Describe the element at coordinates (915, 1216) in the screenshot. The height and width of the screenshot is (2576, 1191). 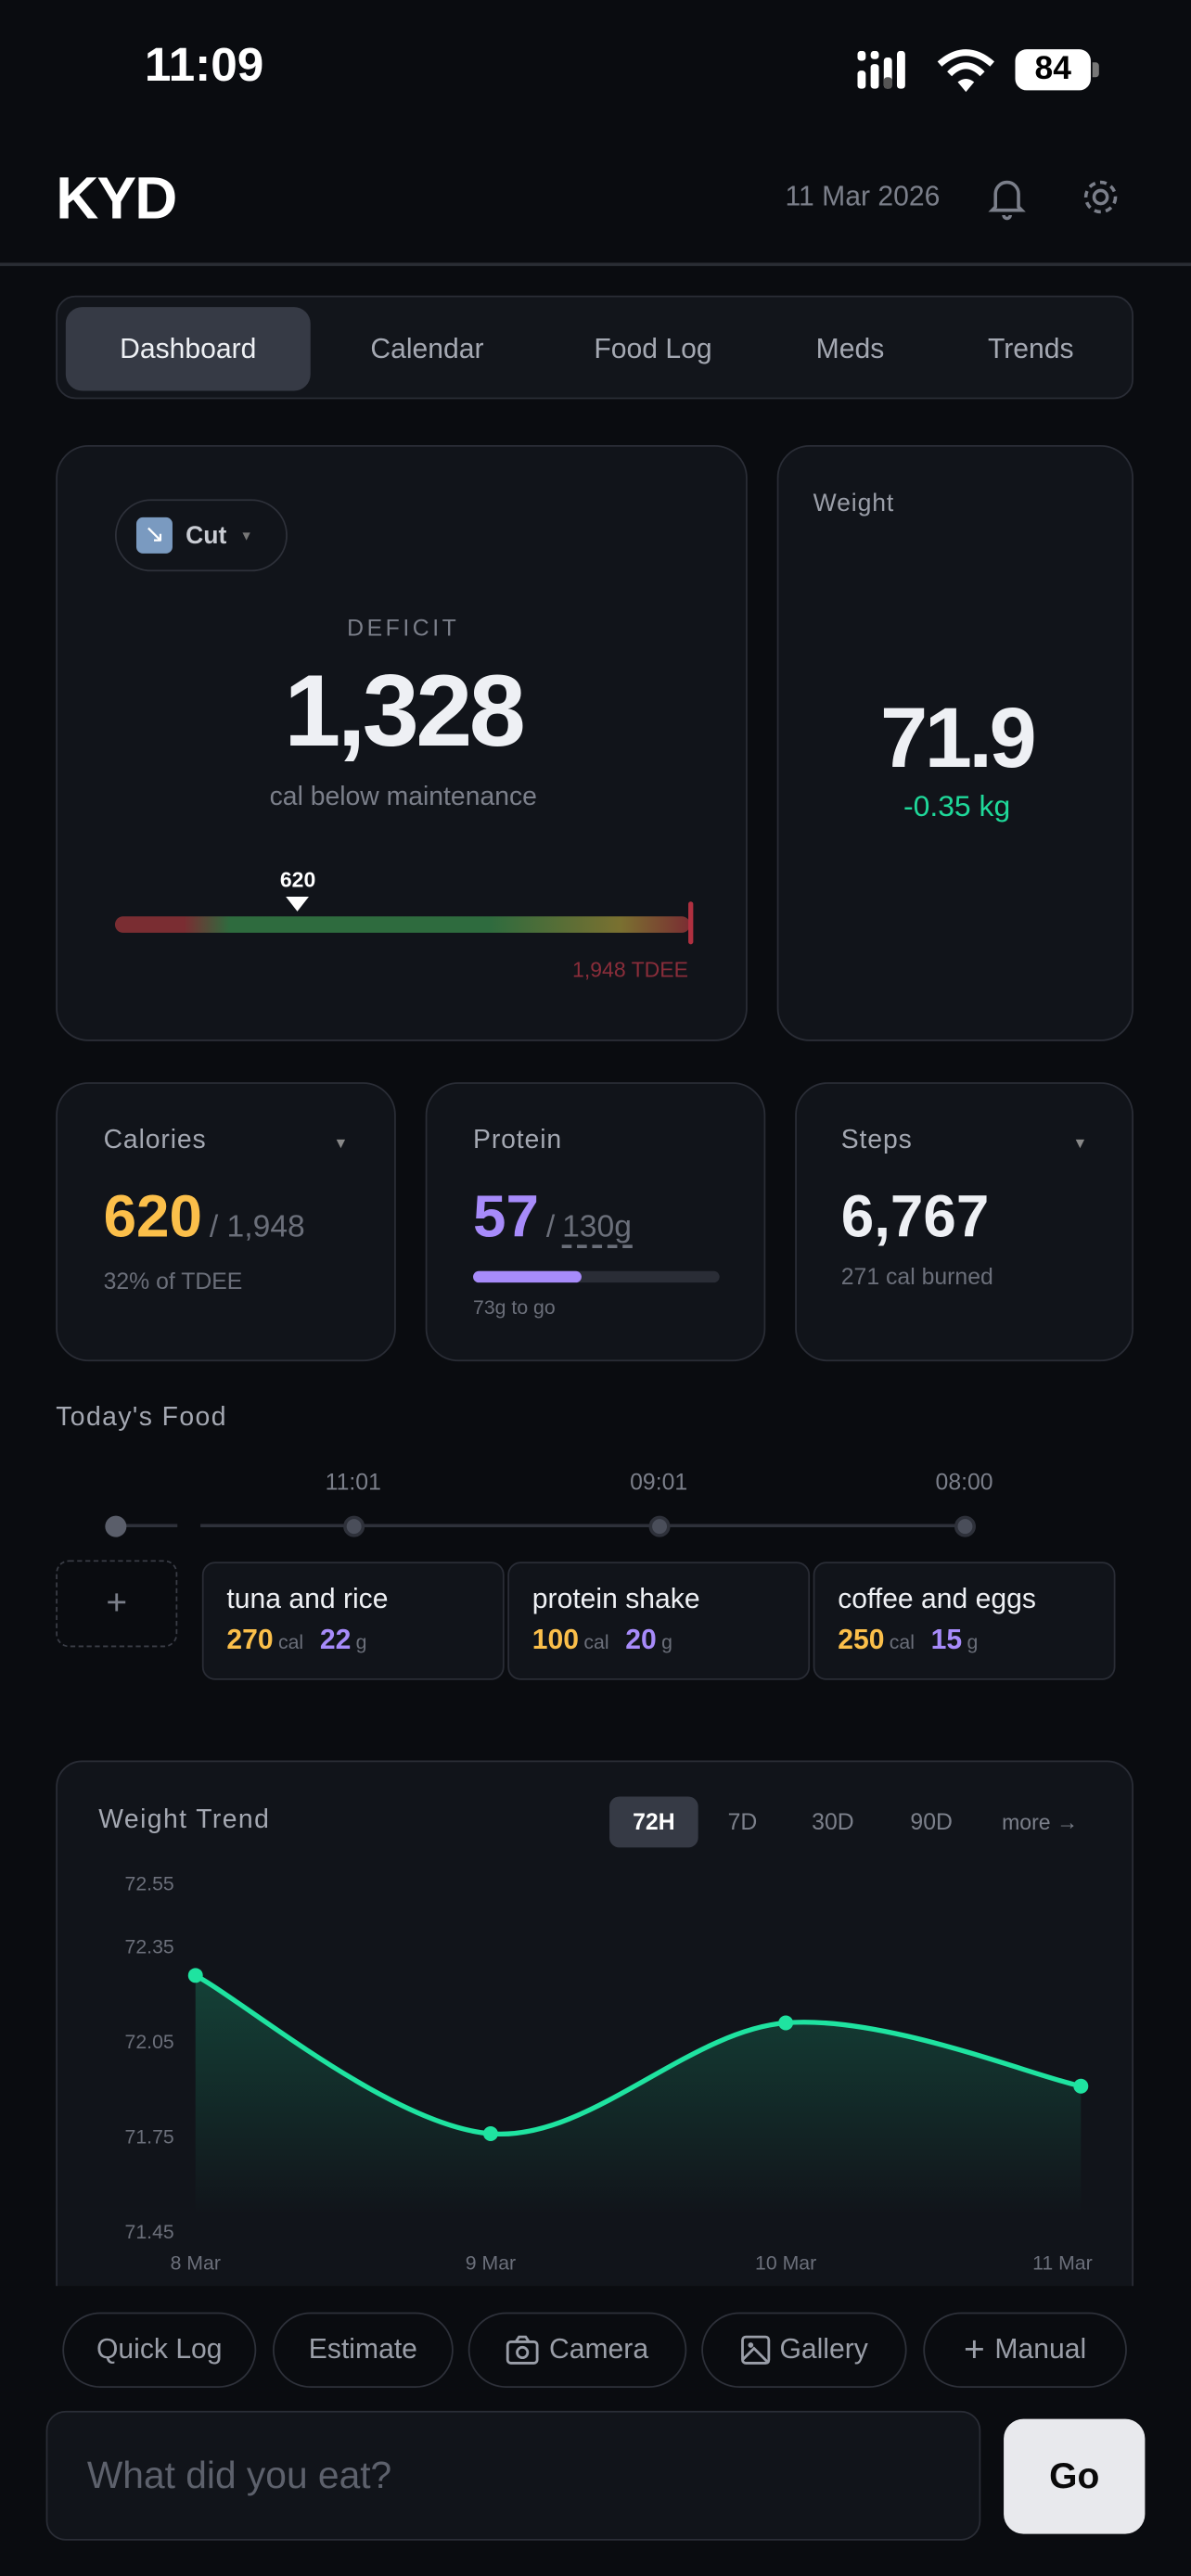
I see `steps-value: 6,767` at that location.